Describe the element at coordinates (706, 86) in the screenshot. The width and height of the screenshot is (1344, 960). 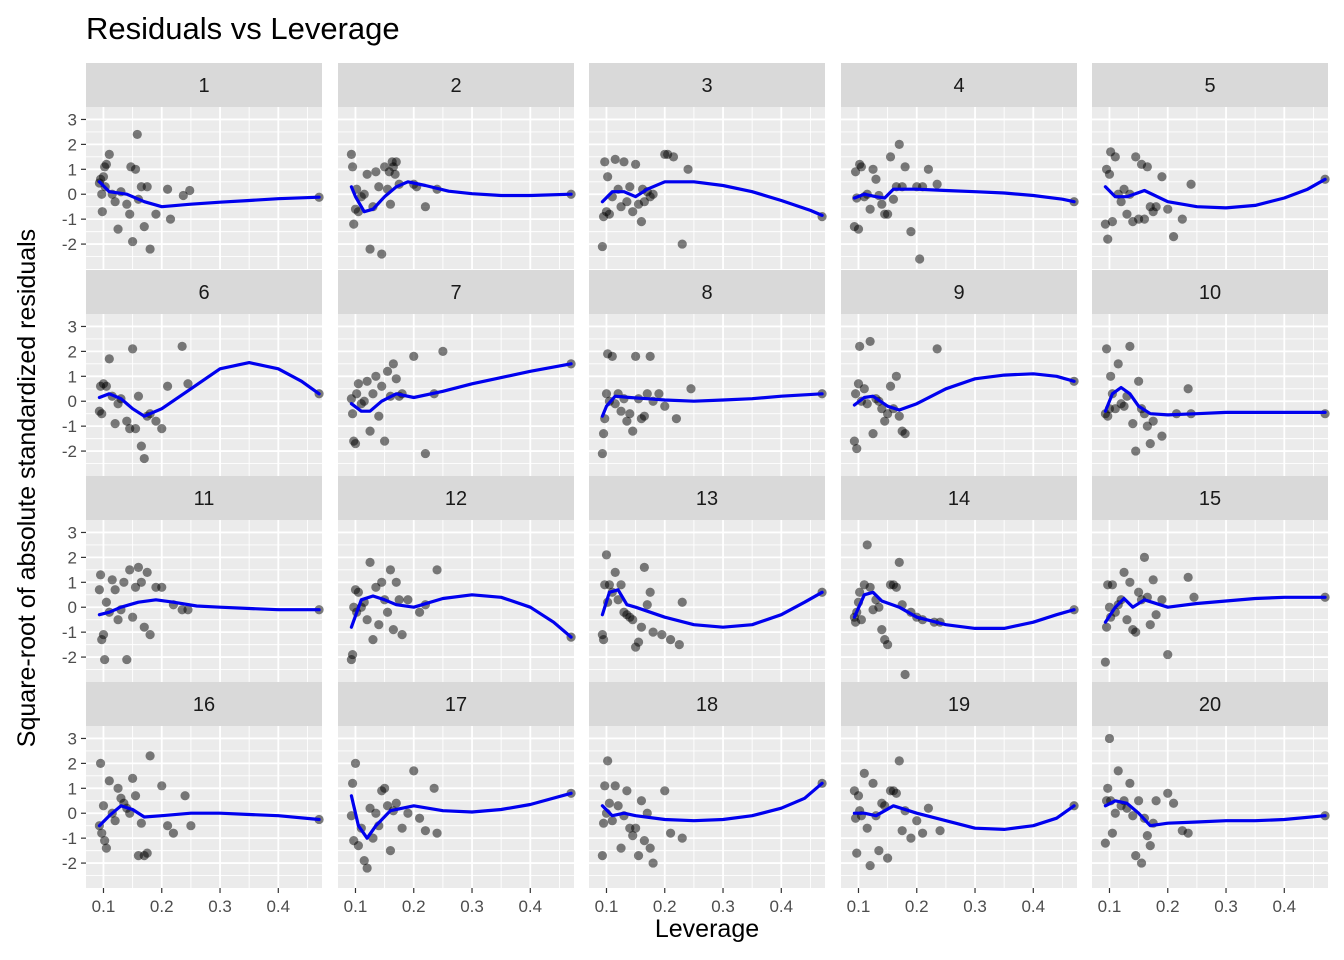
I see `strip-label: 3` at that location.